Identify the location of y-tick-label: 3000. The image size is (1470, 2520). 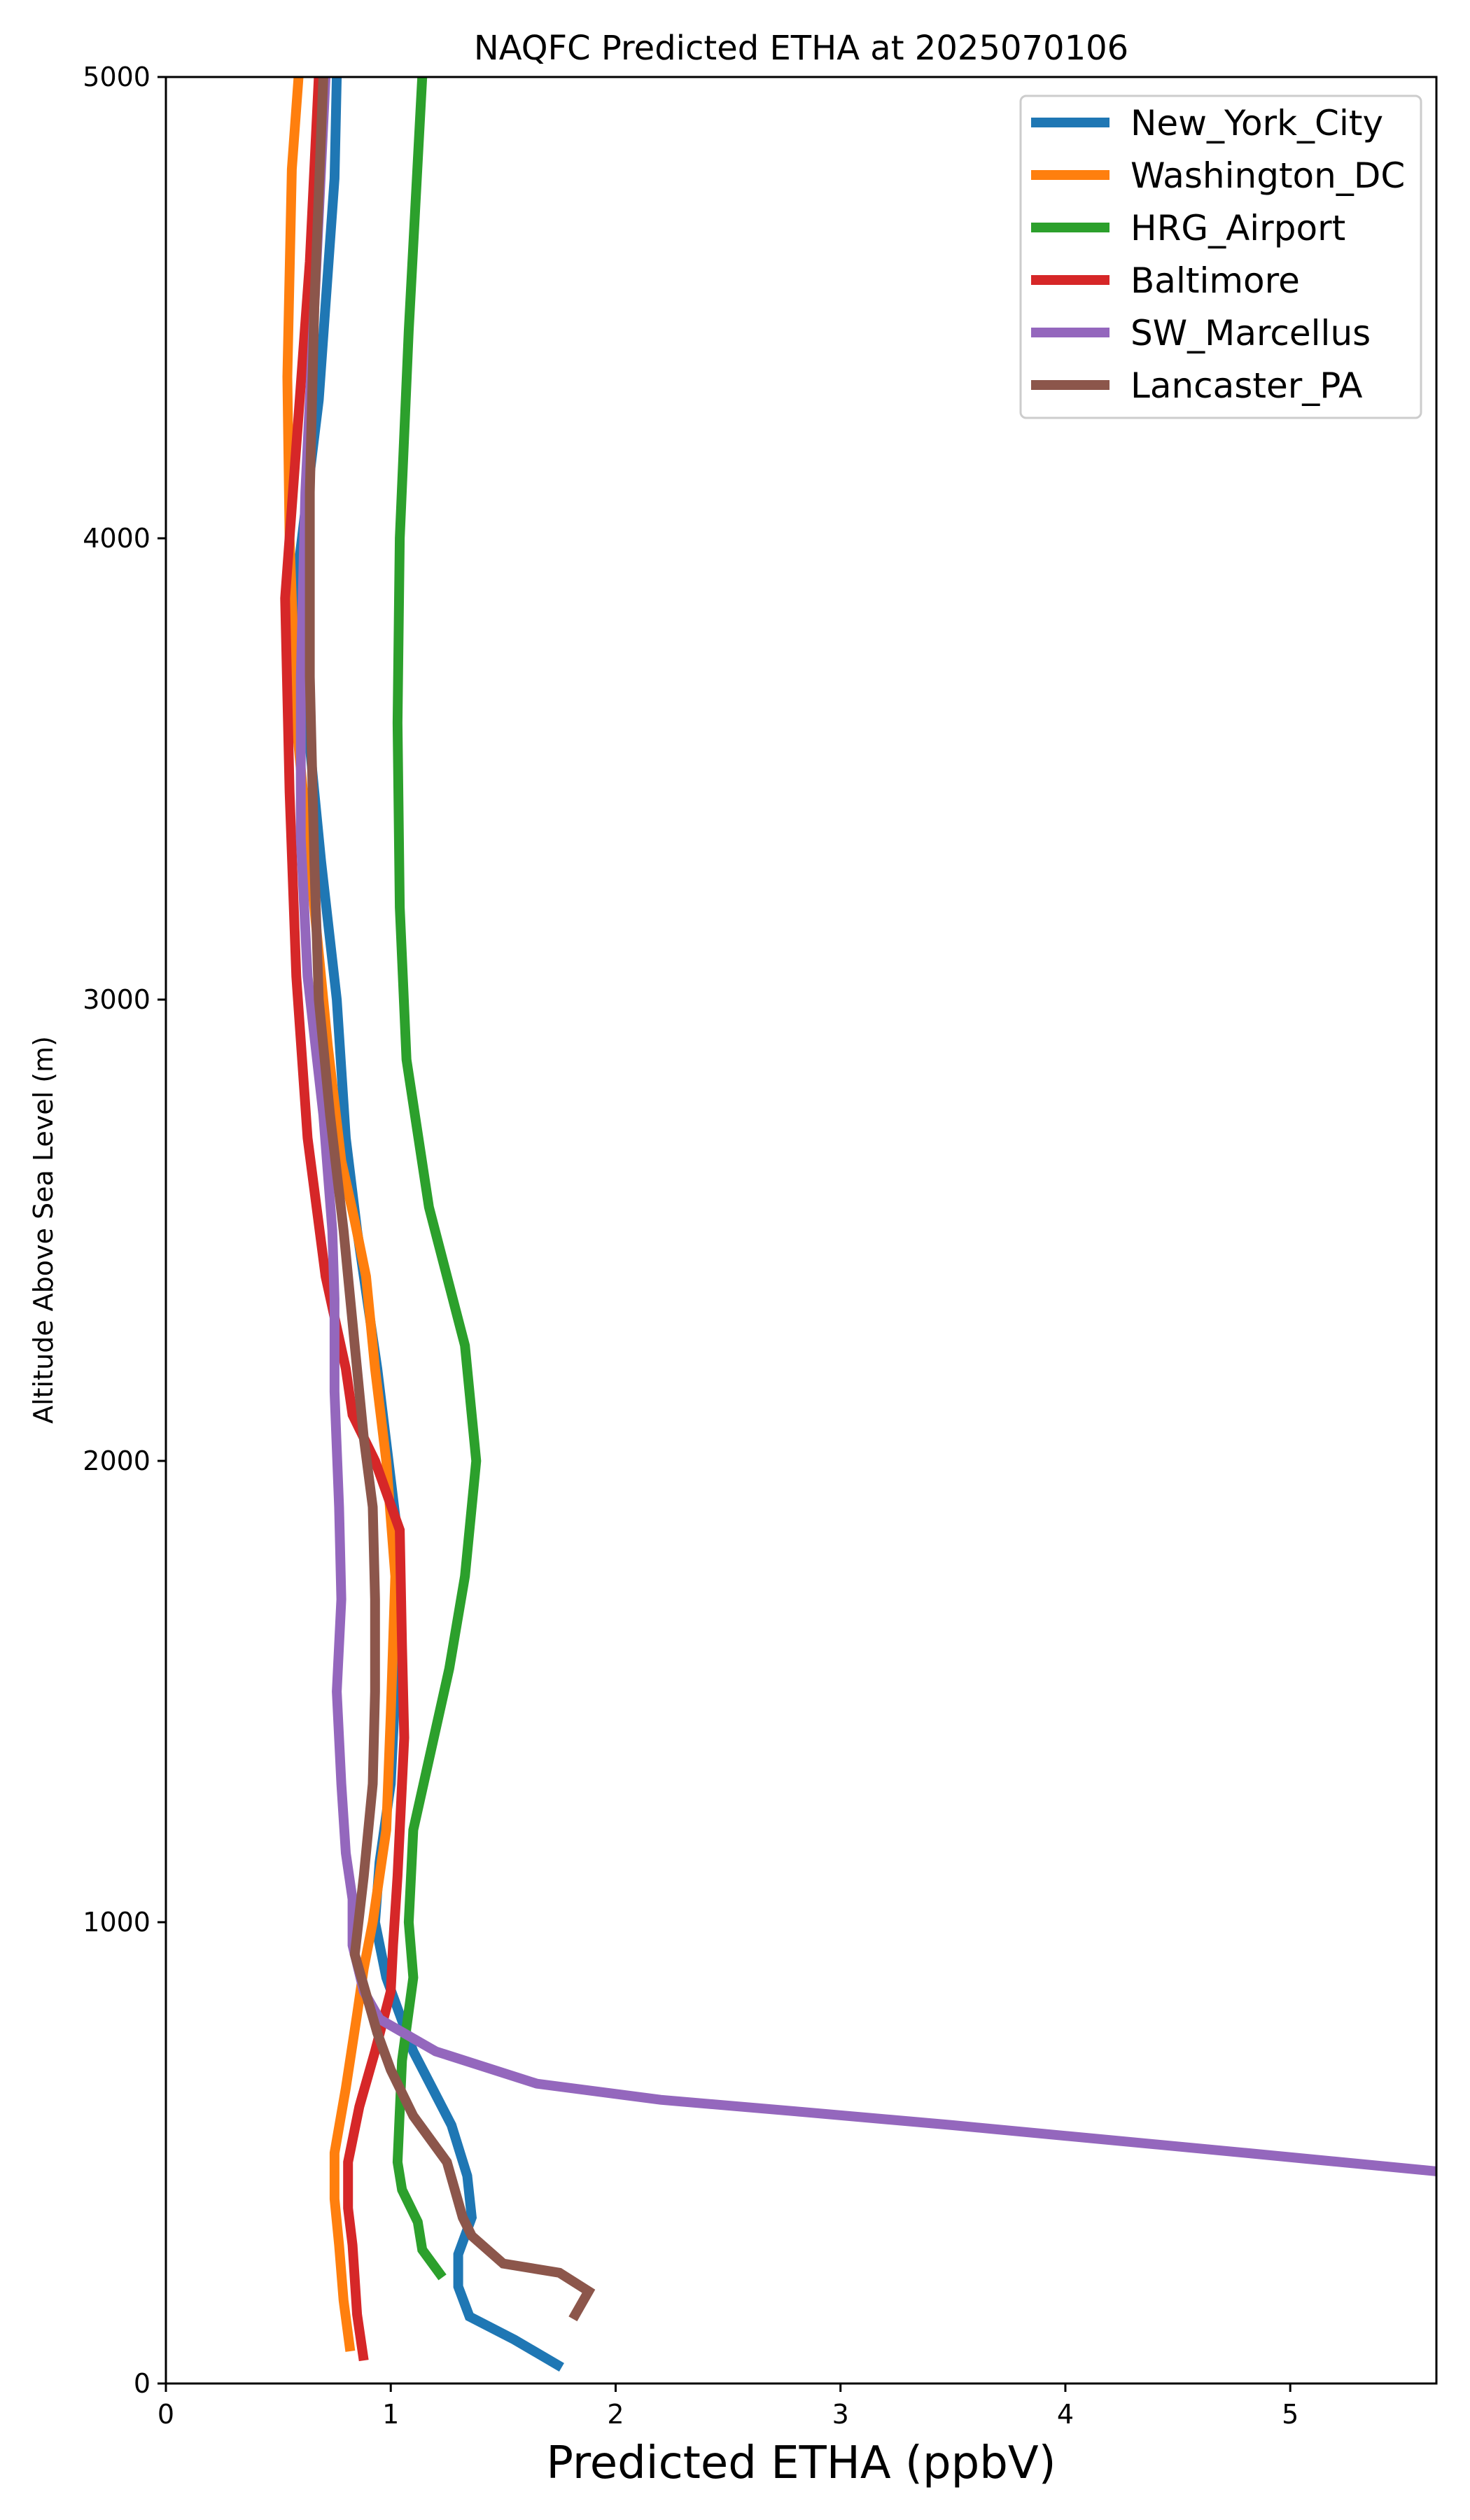
(116, 999).